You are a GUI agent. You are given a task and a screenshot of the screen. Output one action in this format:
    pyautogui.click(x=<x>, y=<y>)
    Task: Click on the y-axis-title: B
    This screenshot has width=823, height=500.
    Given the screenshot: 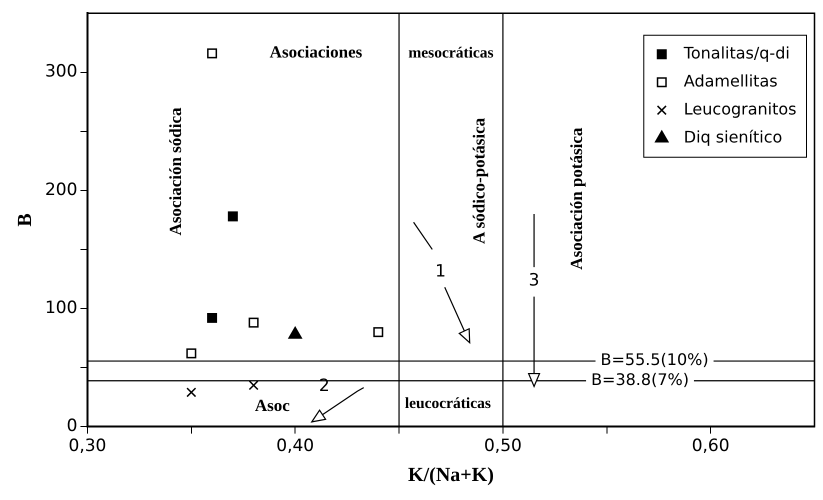 What is the action you would take?
    pyautogui.click(x=25, y=220)
    